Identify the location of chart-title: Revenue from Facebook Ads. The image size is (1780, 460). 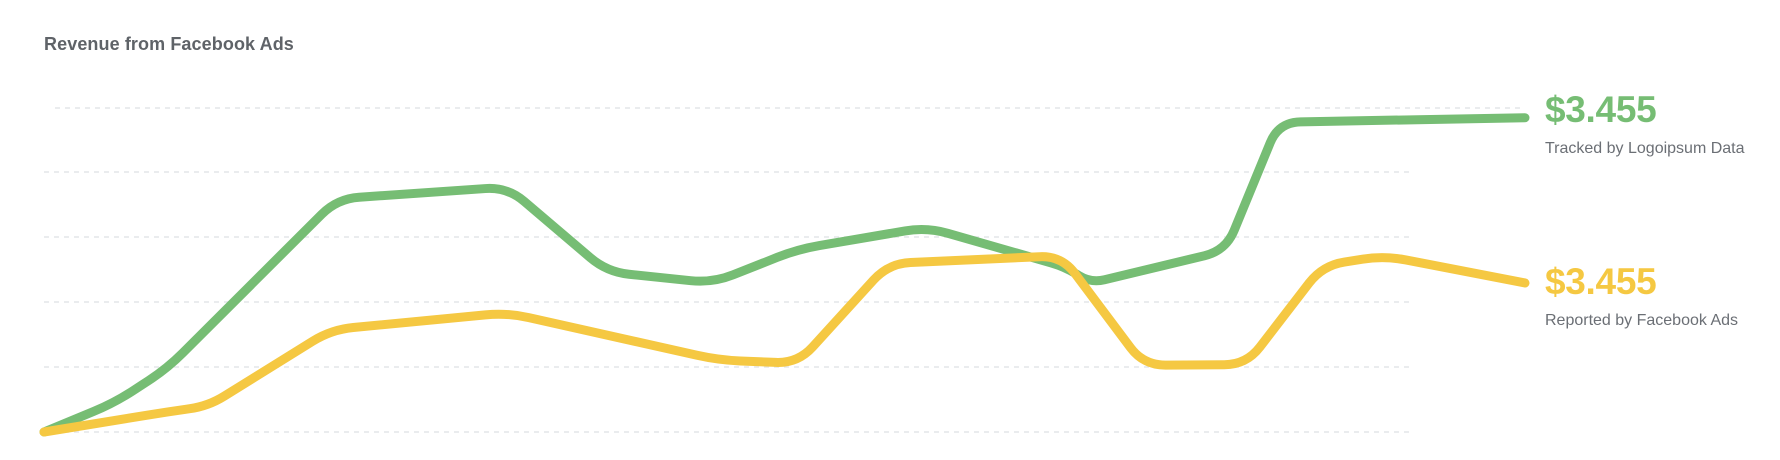
(169, 44).